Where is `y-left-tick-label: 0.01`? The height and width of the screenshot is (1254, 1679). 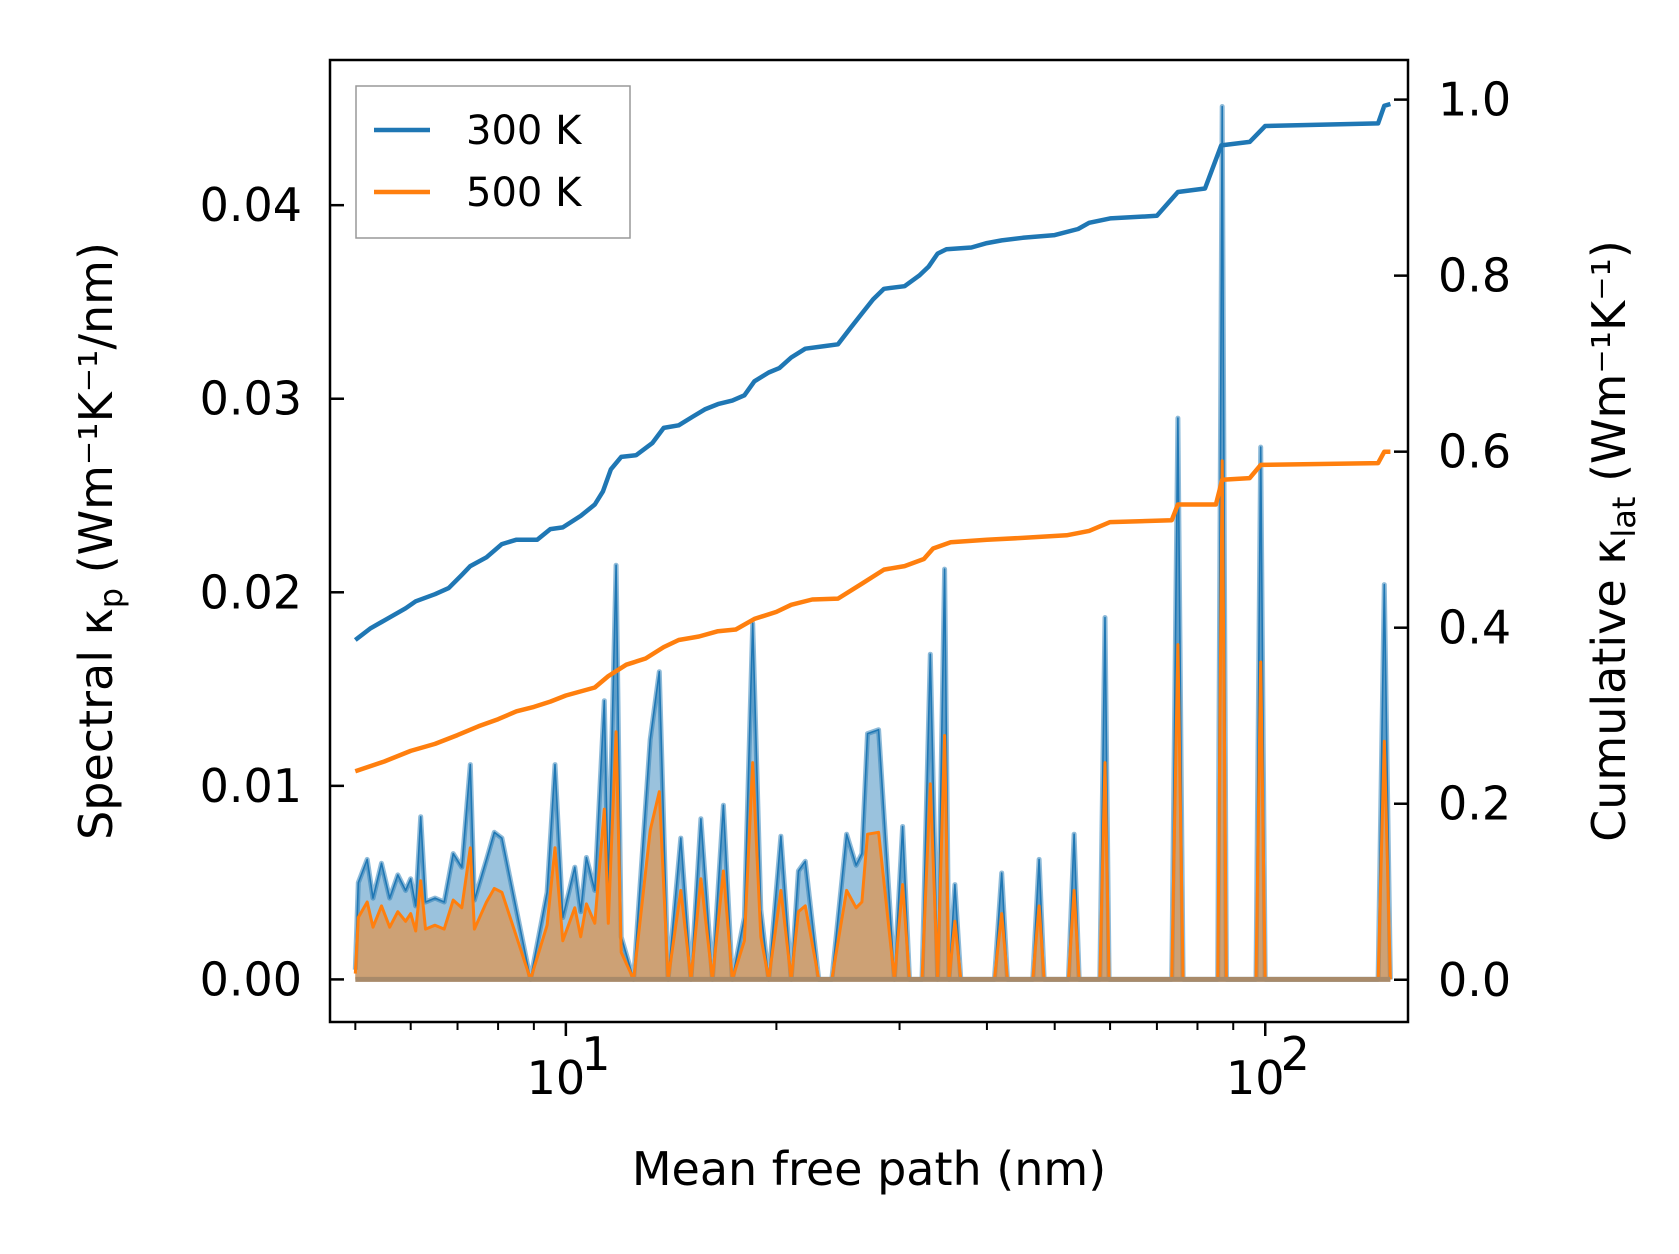 y-left-tick-label: 0.01 is located at coordinates (251, 786).